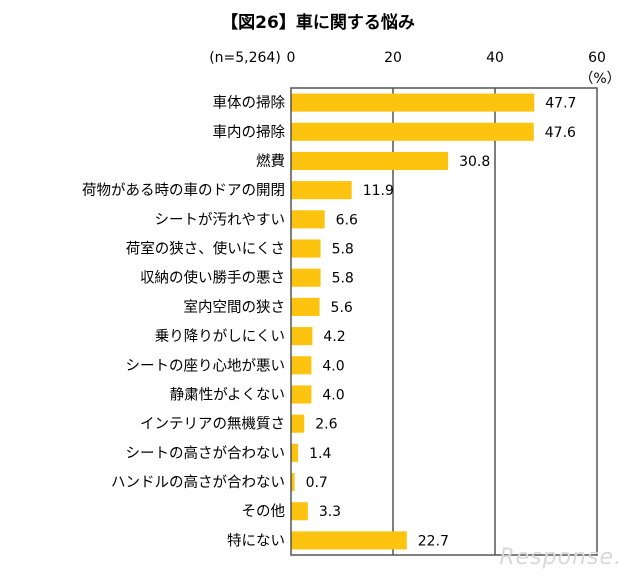  Describe the element at coordinates (342, 308) in the screenshot. I see `value-label-8: 5.6` at that location.